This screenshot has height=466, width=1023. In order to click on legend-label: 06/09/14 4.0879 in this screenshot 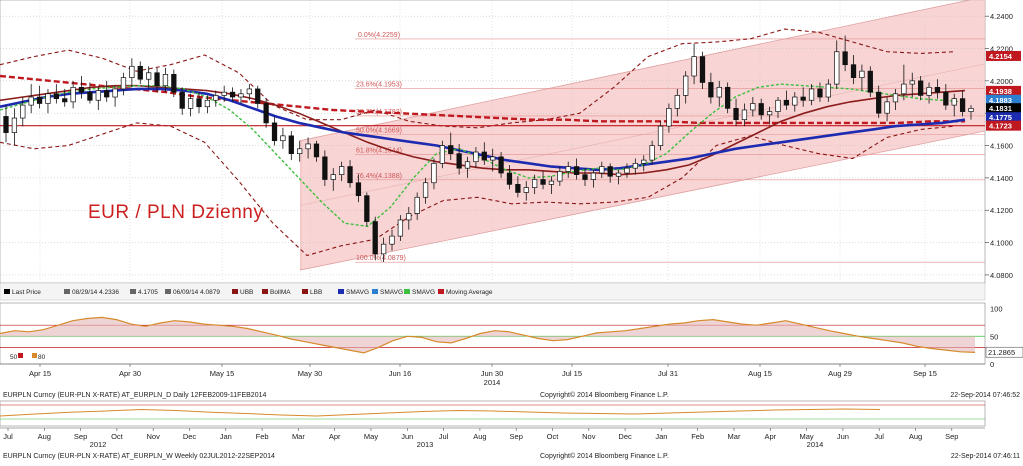, I will do `click(196, 292)`.